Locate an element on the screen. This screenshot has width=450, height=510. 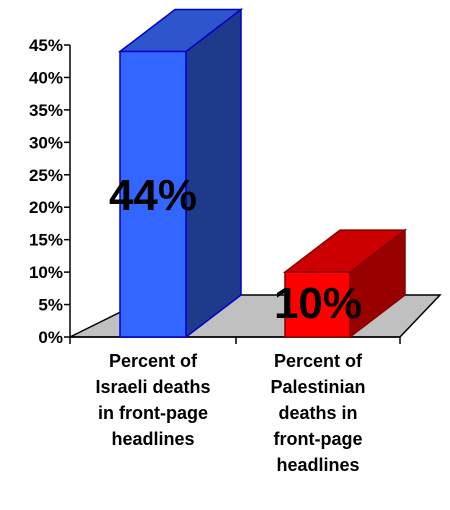
y-tick-label: 5% is located at coordinates (50, 305).